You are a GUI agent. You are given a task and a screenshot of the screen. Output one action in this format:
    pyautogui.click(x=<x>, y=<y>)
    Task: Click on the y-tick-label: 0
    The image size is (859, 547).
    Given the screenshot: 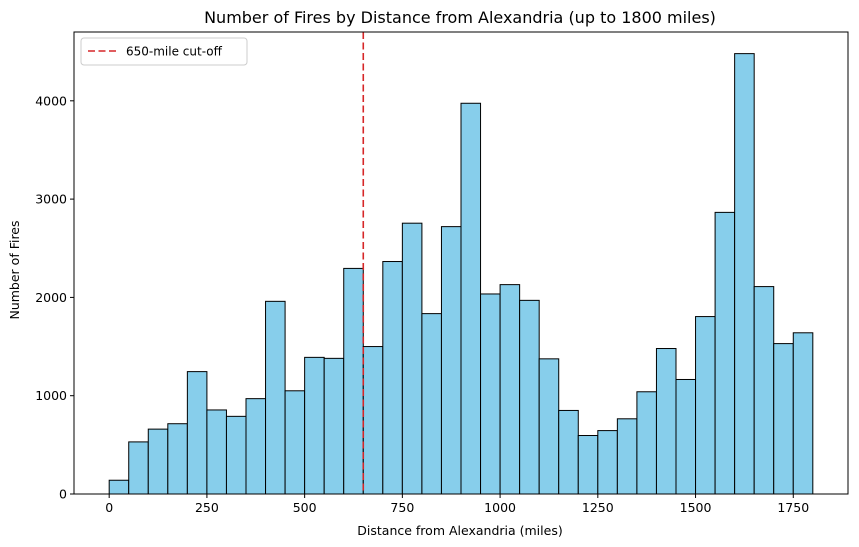 What is the action you would take?
    pyautogui.click(x=63, y=494)
    